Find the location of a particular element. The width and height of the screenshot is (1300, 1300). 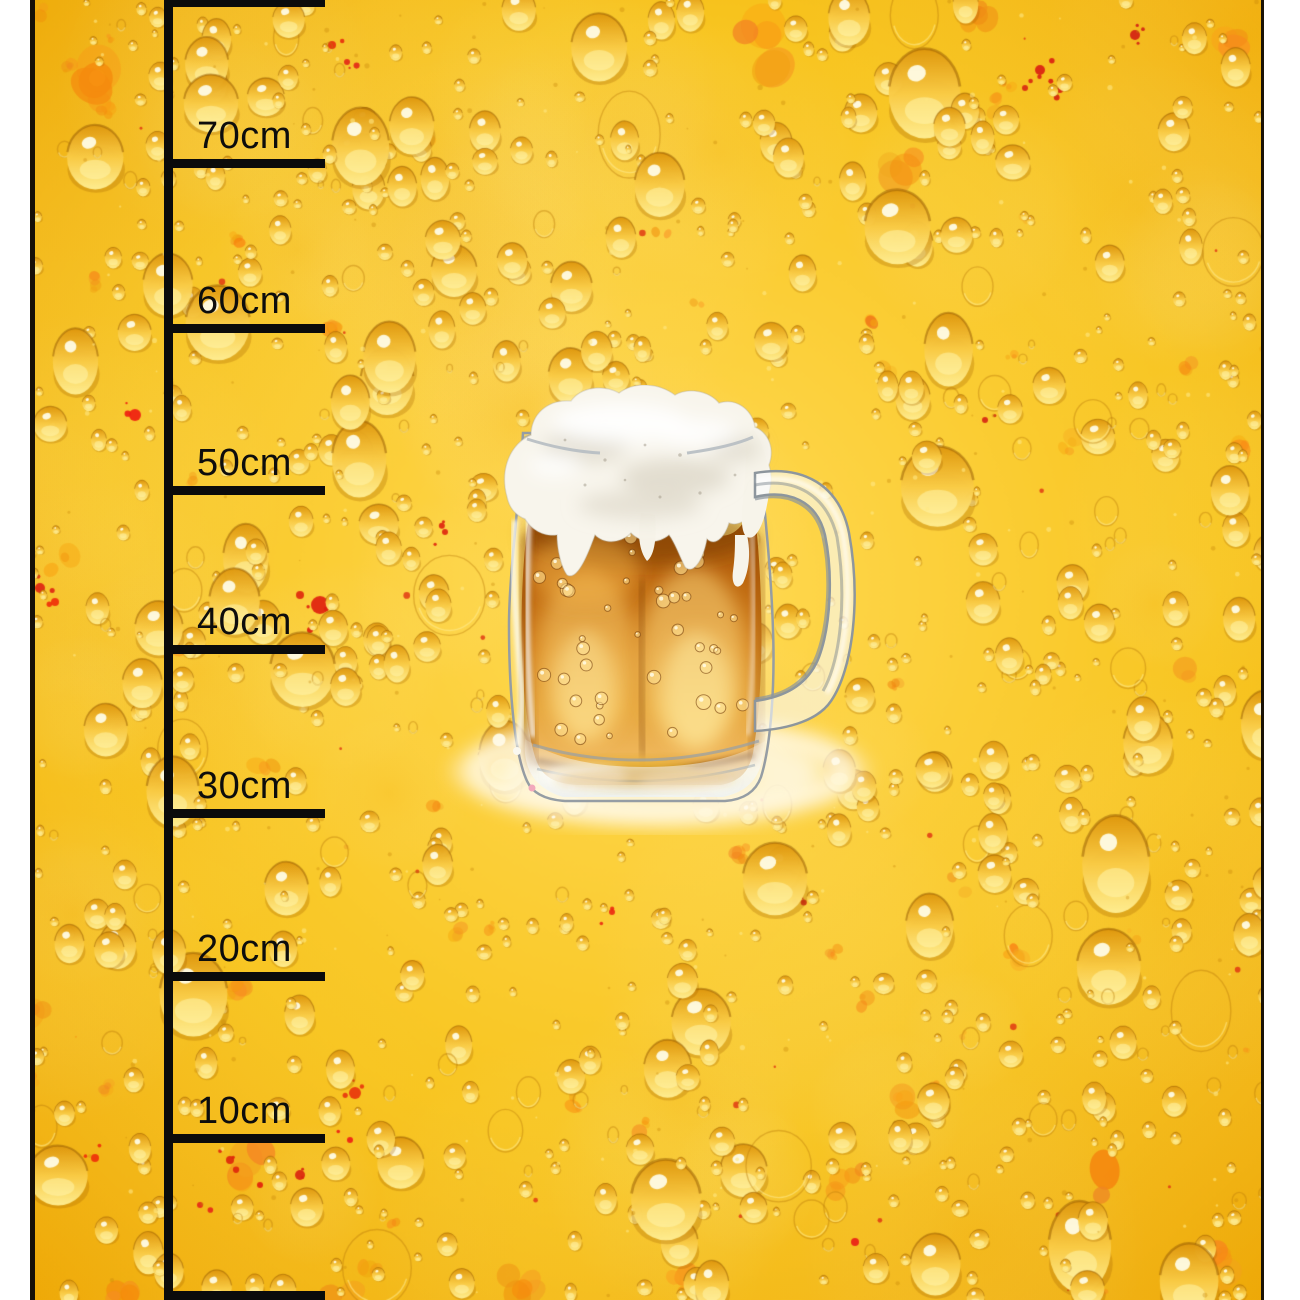

foam-drip-center is located at coordinates (647, 537).